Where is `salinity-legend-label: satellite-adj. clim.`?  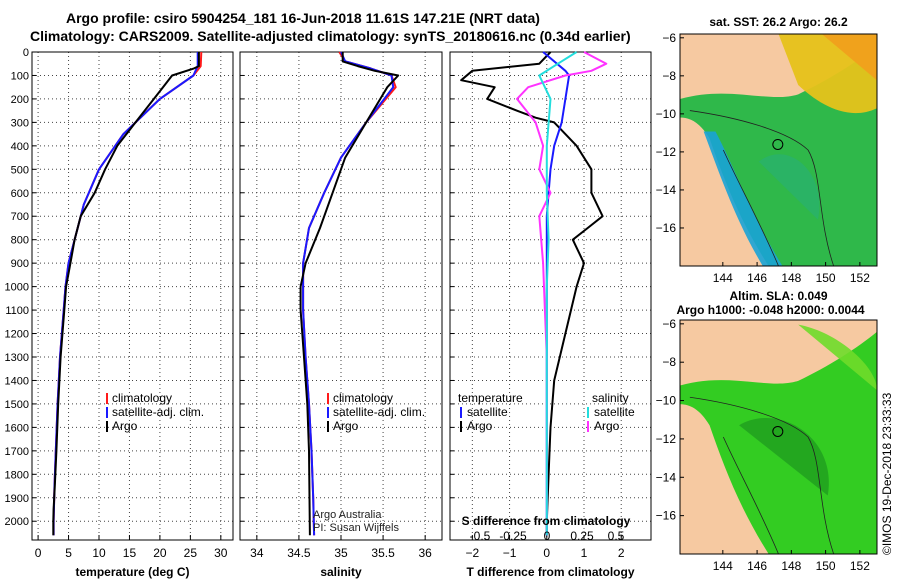
salinity-legend-label: satellite-adj. clim. is located at coordinates (379, 412).